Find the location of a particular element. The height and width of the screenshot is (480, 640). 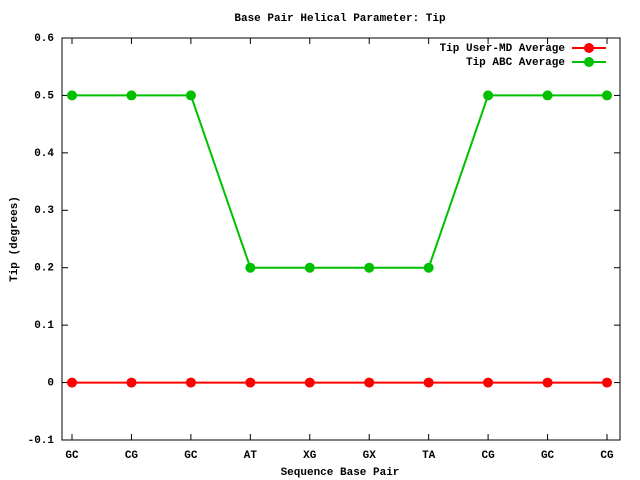

y-tick-label: 0 is located at coordinates (50, 383).